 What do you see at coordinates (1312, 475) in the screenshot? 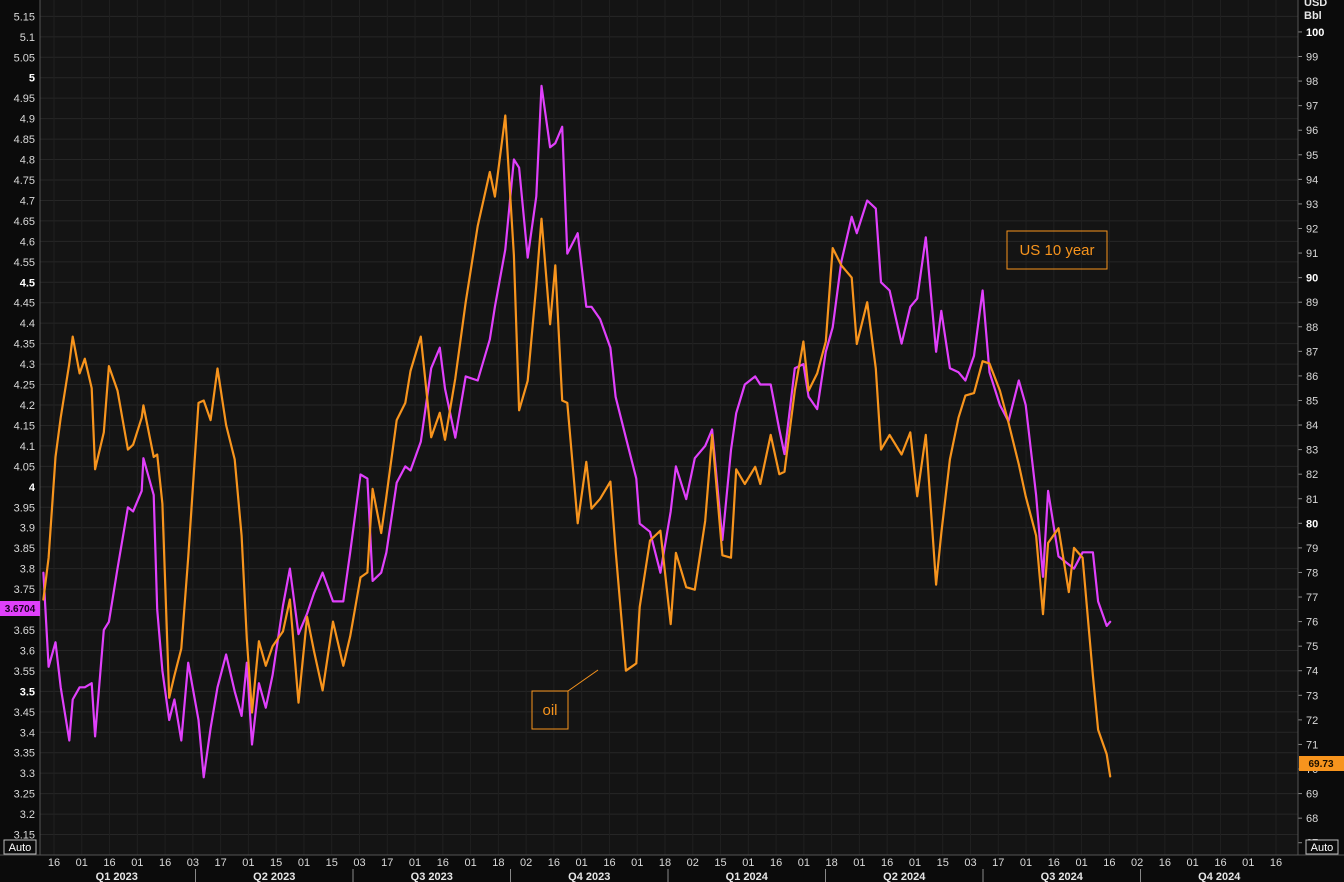
I see `right-tick-label: 82` at bounding box center [1312, 475].